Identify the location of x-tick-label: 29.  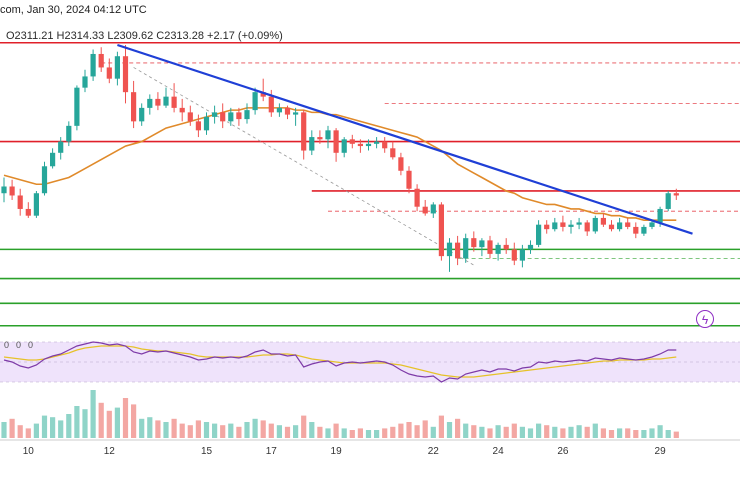
(661, 451).